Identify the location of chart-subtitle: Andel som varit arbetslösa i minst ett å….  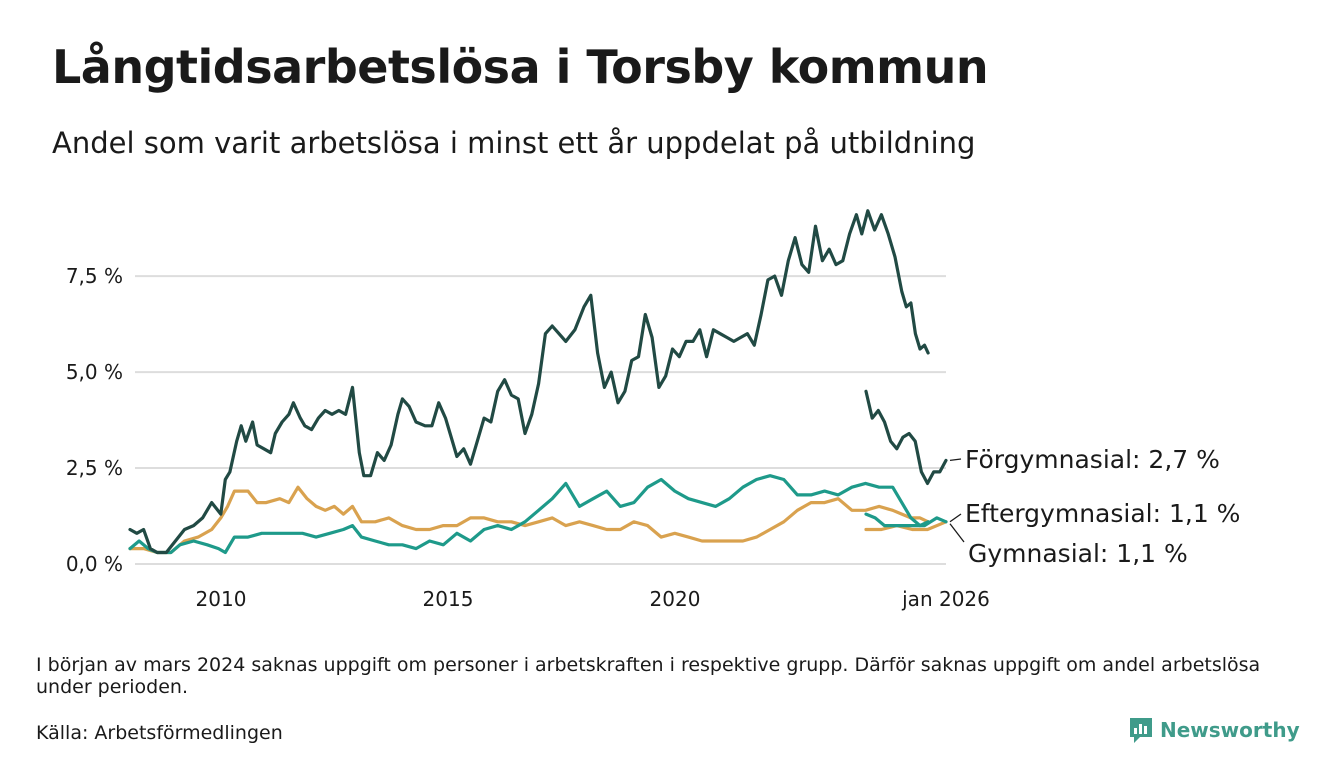
(514, 143).